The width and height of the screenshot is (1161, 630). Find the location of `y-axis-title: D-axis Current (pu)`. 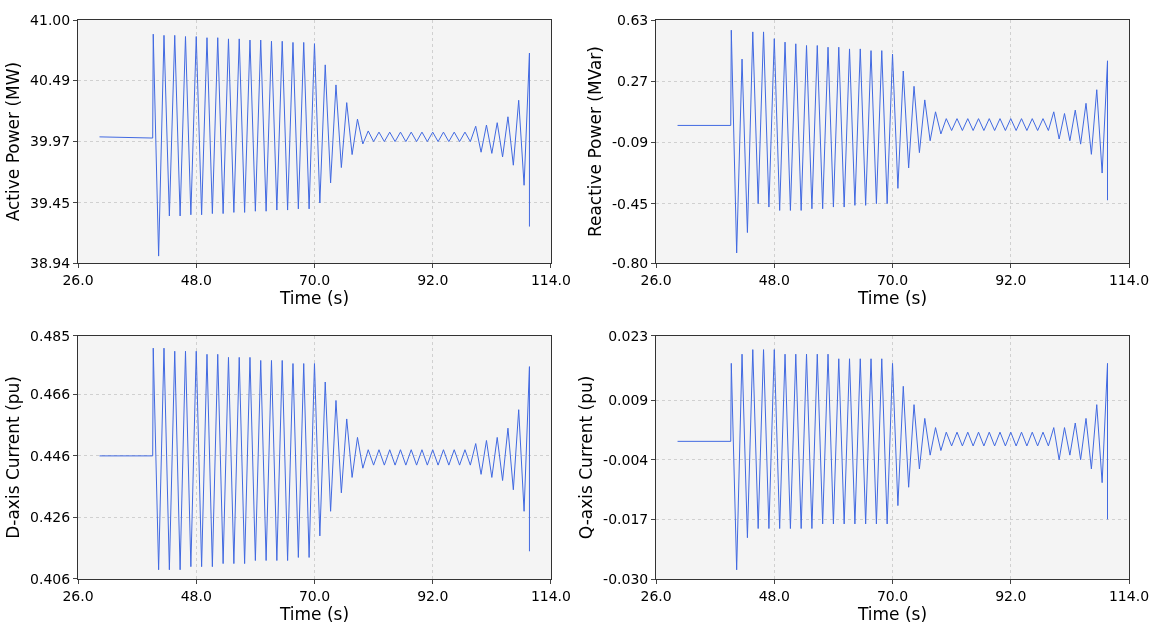

y-axis-title: D-axis Current (pu) is located at coordinates (12, 457).